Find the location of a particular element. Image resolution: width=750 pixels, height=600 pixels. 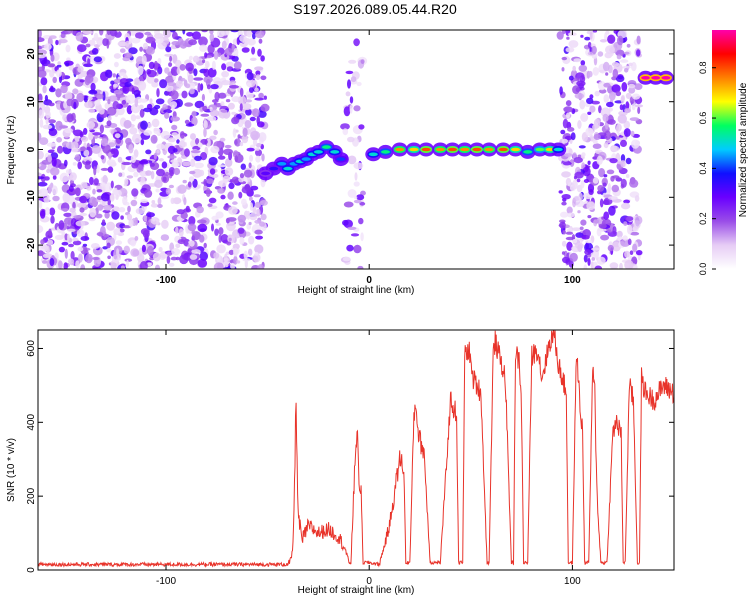

x-tick-label: -100 is located at coordinates (166, 280).